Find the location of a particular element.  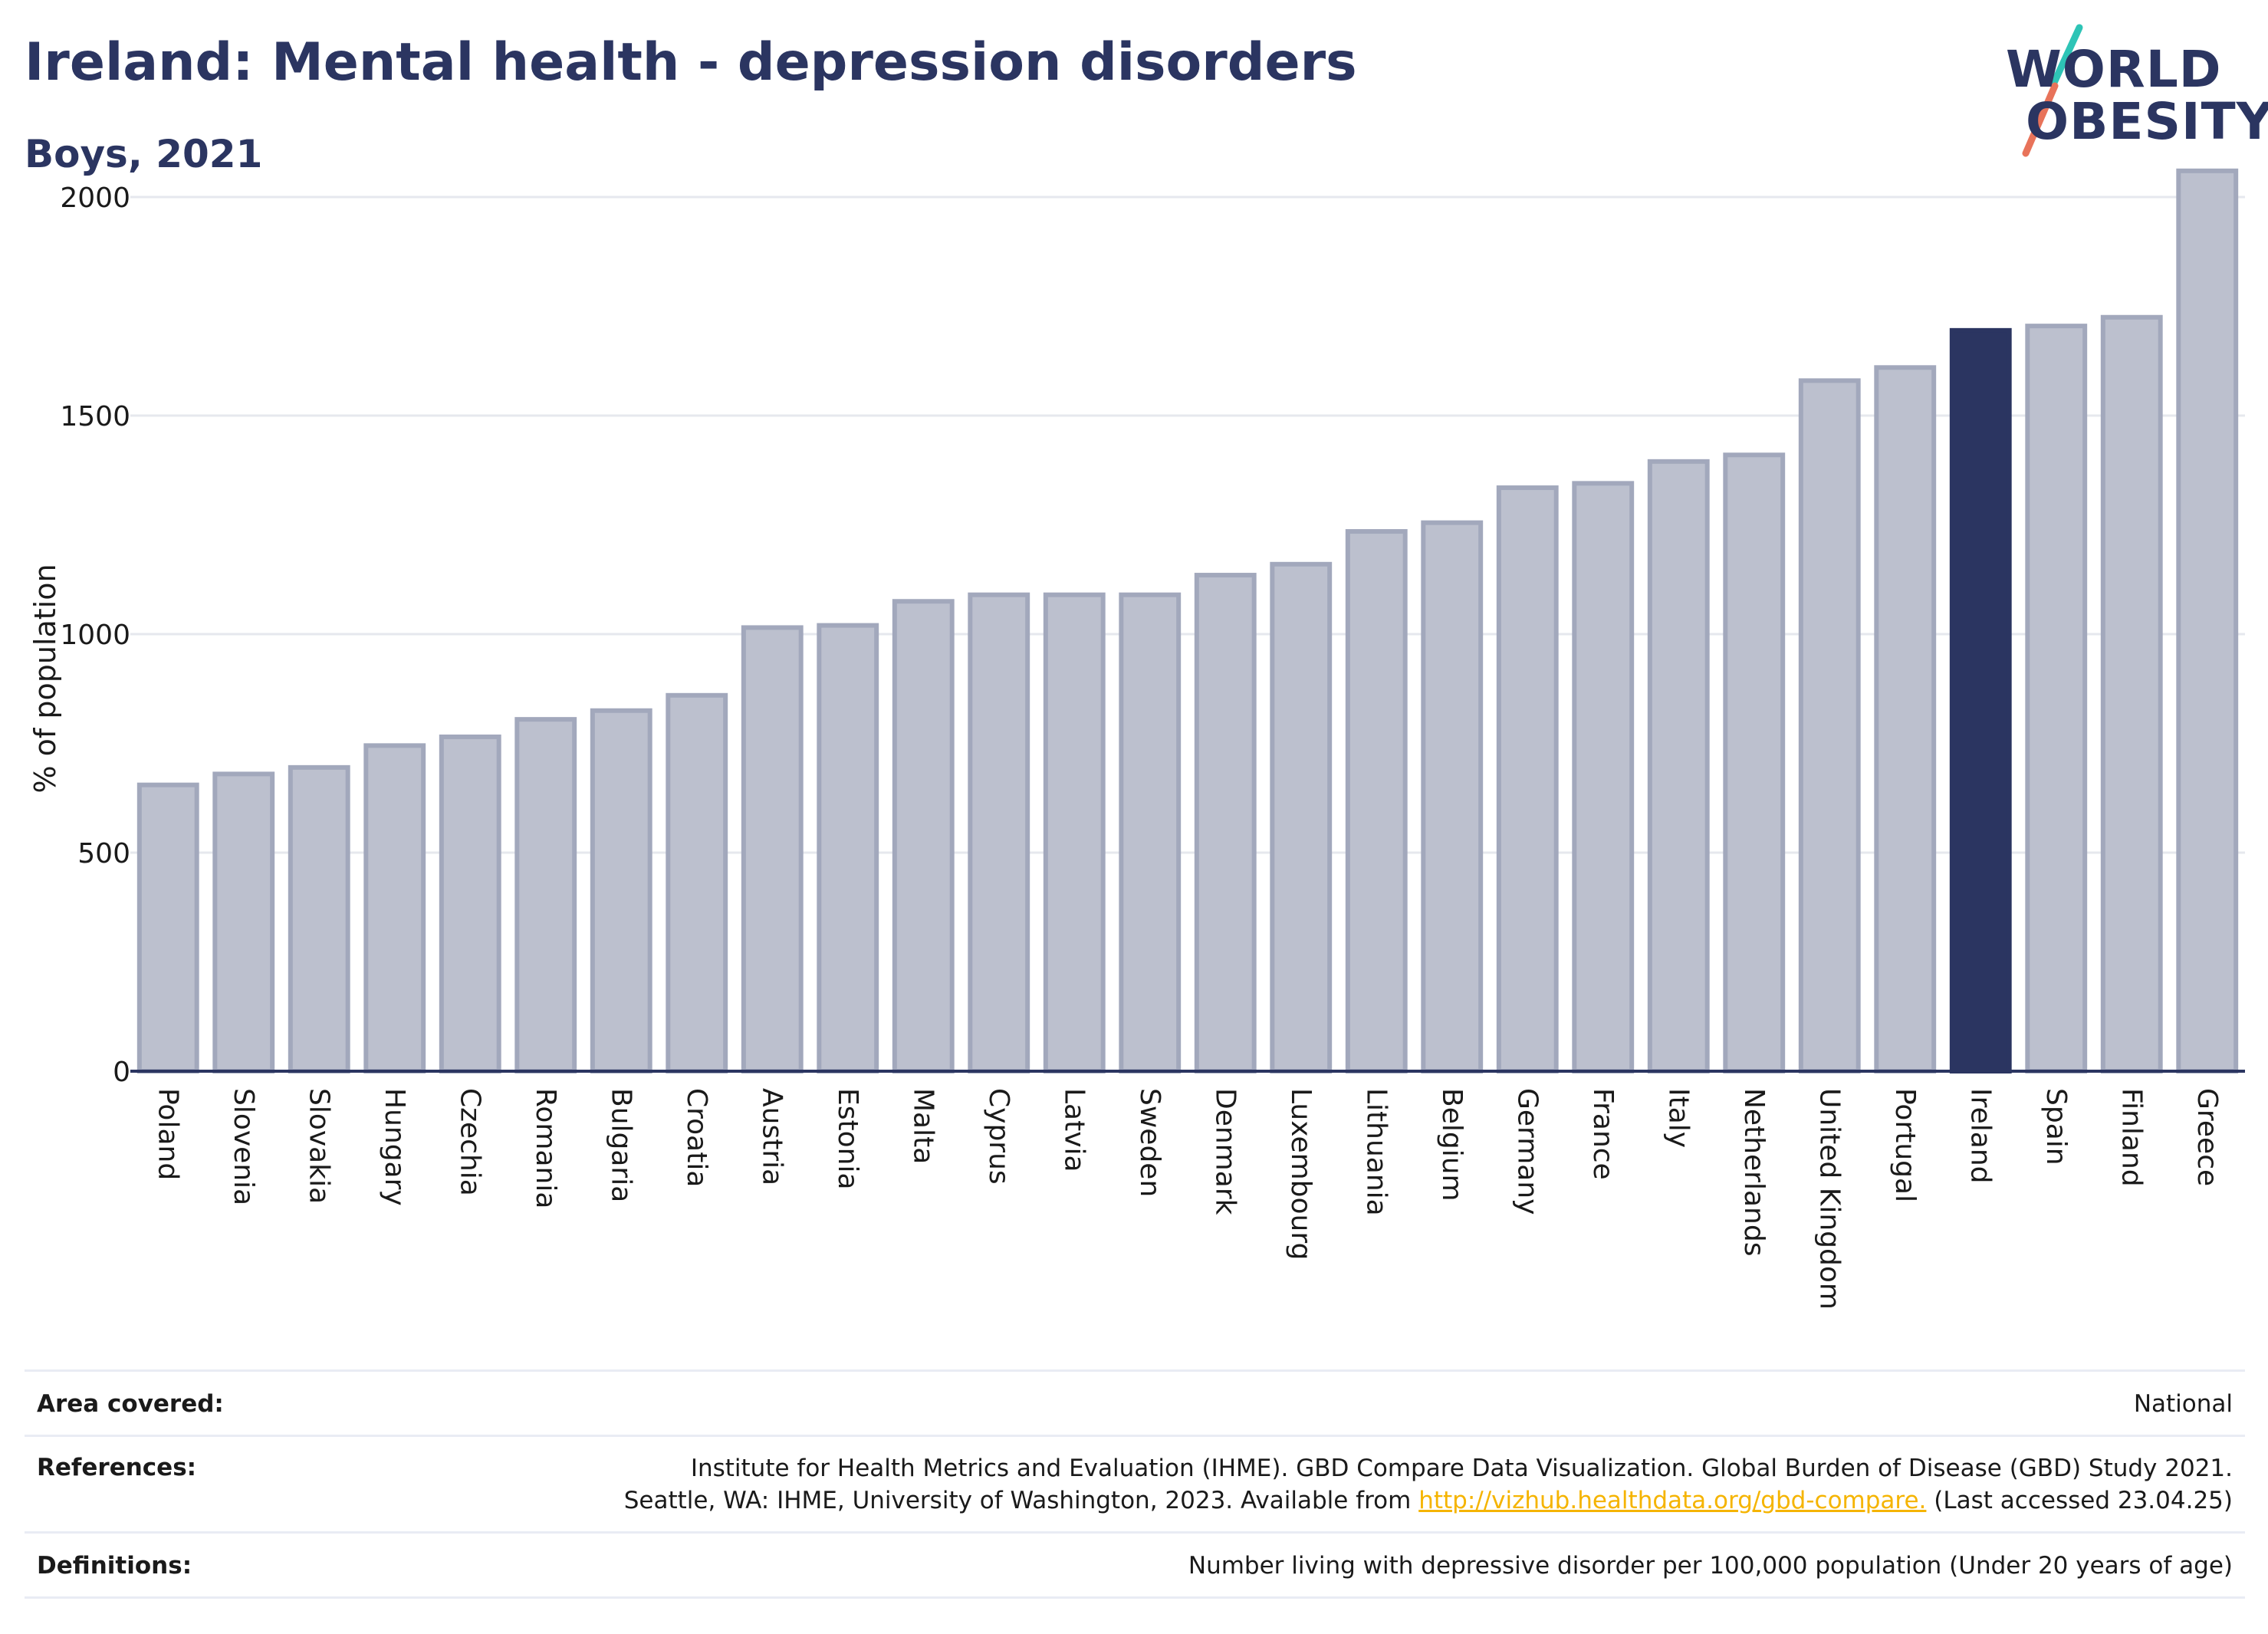

x-tick-label: Latvia is located at coordinates (1074, 1130).